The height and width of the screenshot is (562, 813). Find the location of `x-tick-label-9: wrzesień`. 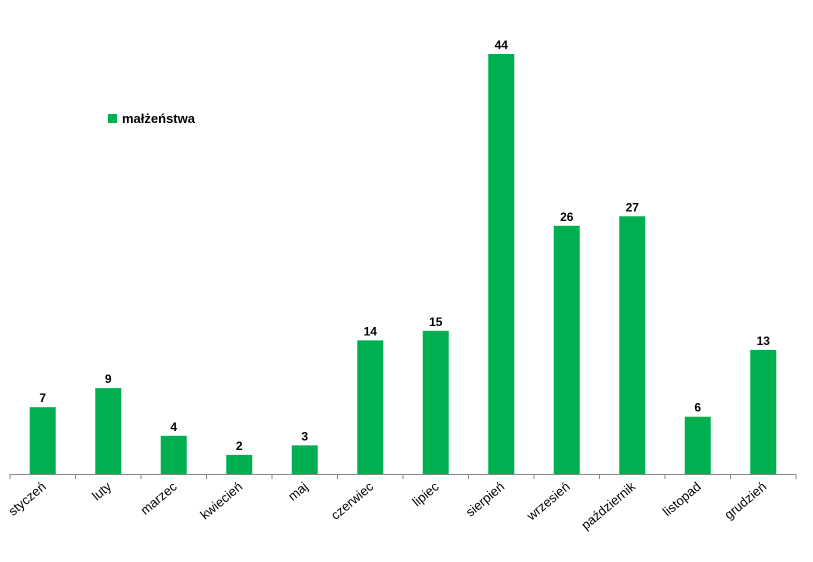

x-tick-label-9: wrzesień is located at coordinates (548, 501).